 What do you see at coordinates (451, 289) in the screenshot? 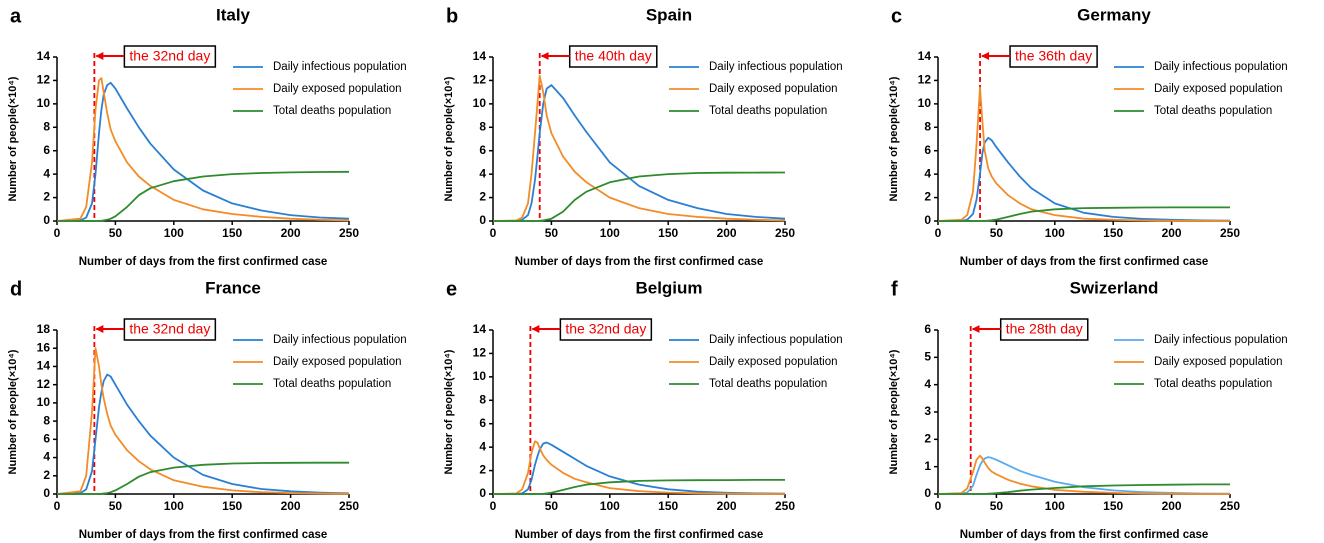
I see `panel-letter: e` at bounding box center [451, 289].